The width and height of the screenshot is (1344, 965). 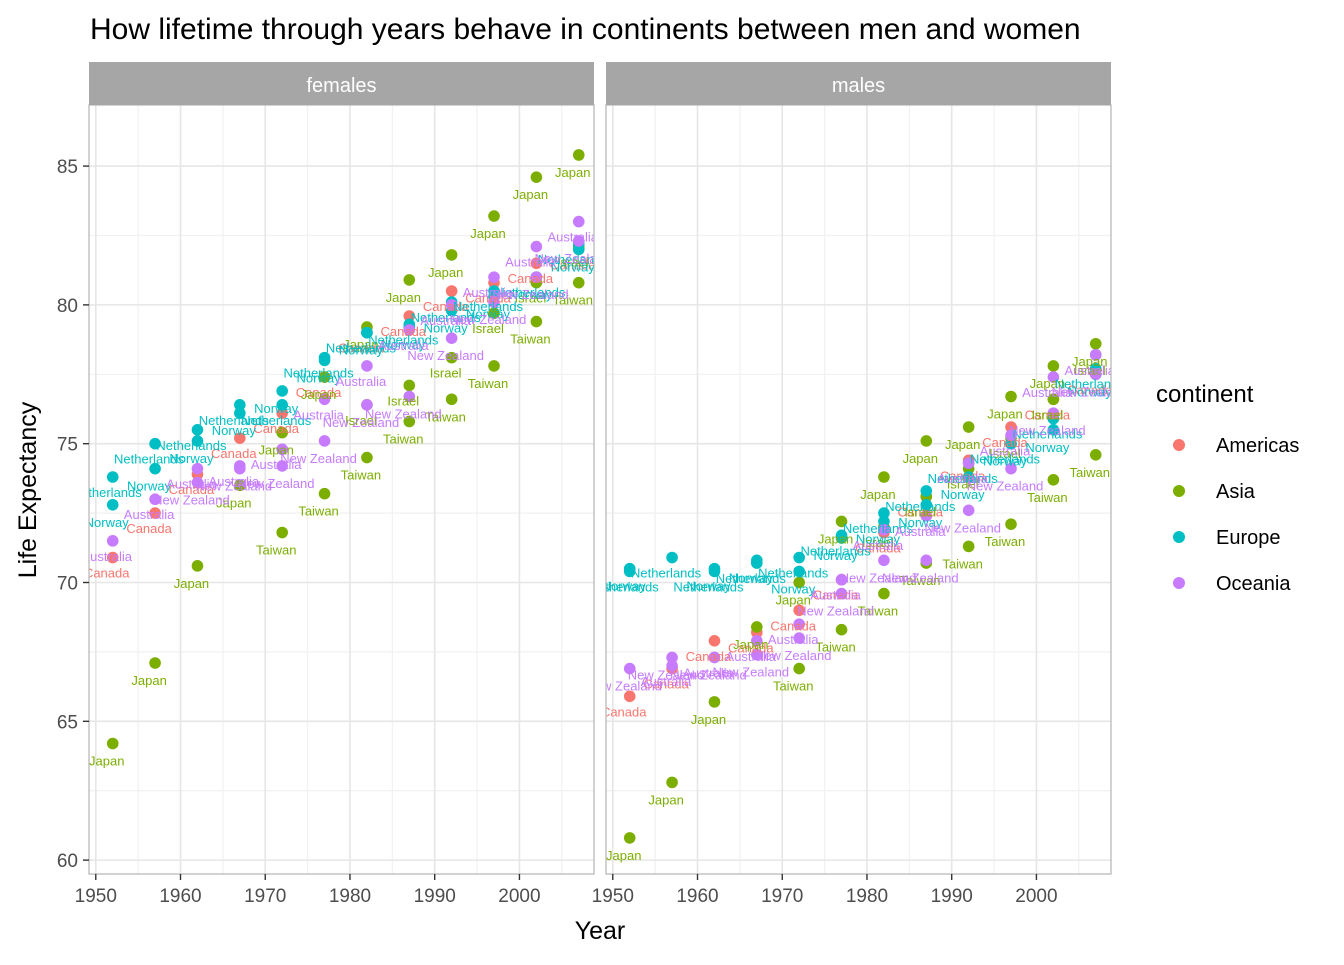 What do you see at coordinates (600, 931) in the screenshot?
I see `x-axis-title: Year` at bounding box center [600, 931].